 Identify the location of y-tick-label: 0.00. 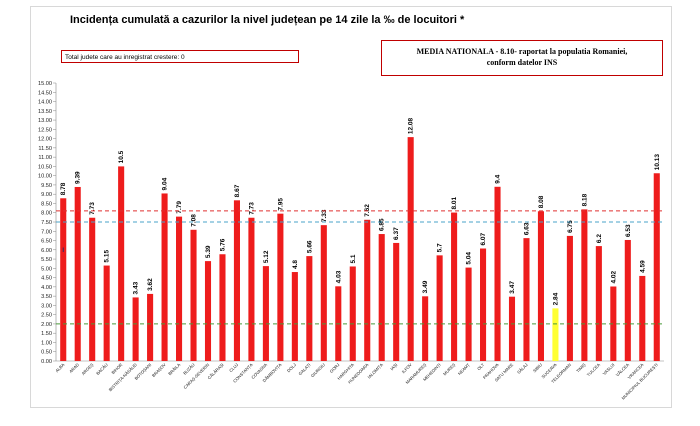
(46, 362).